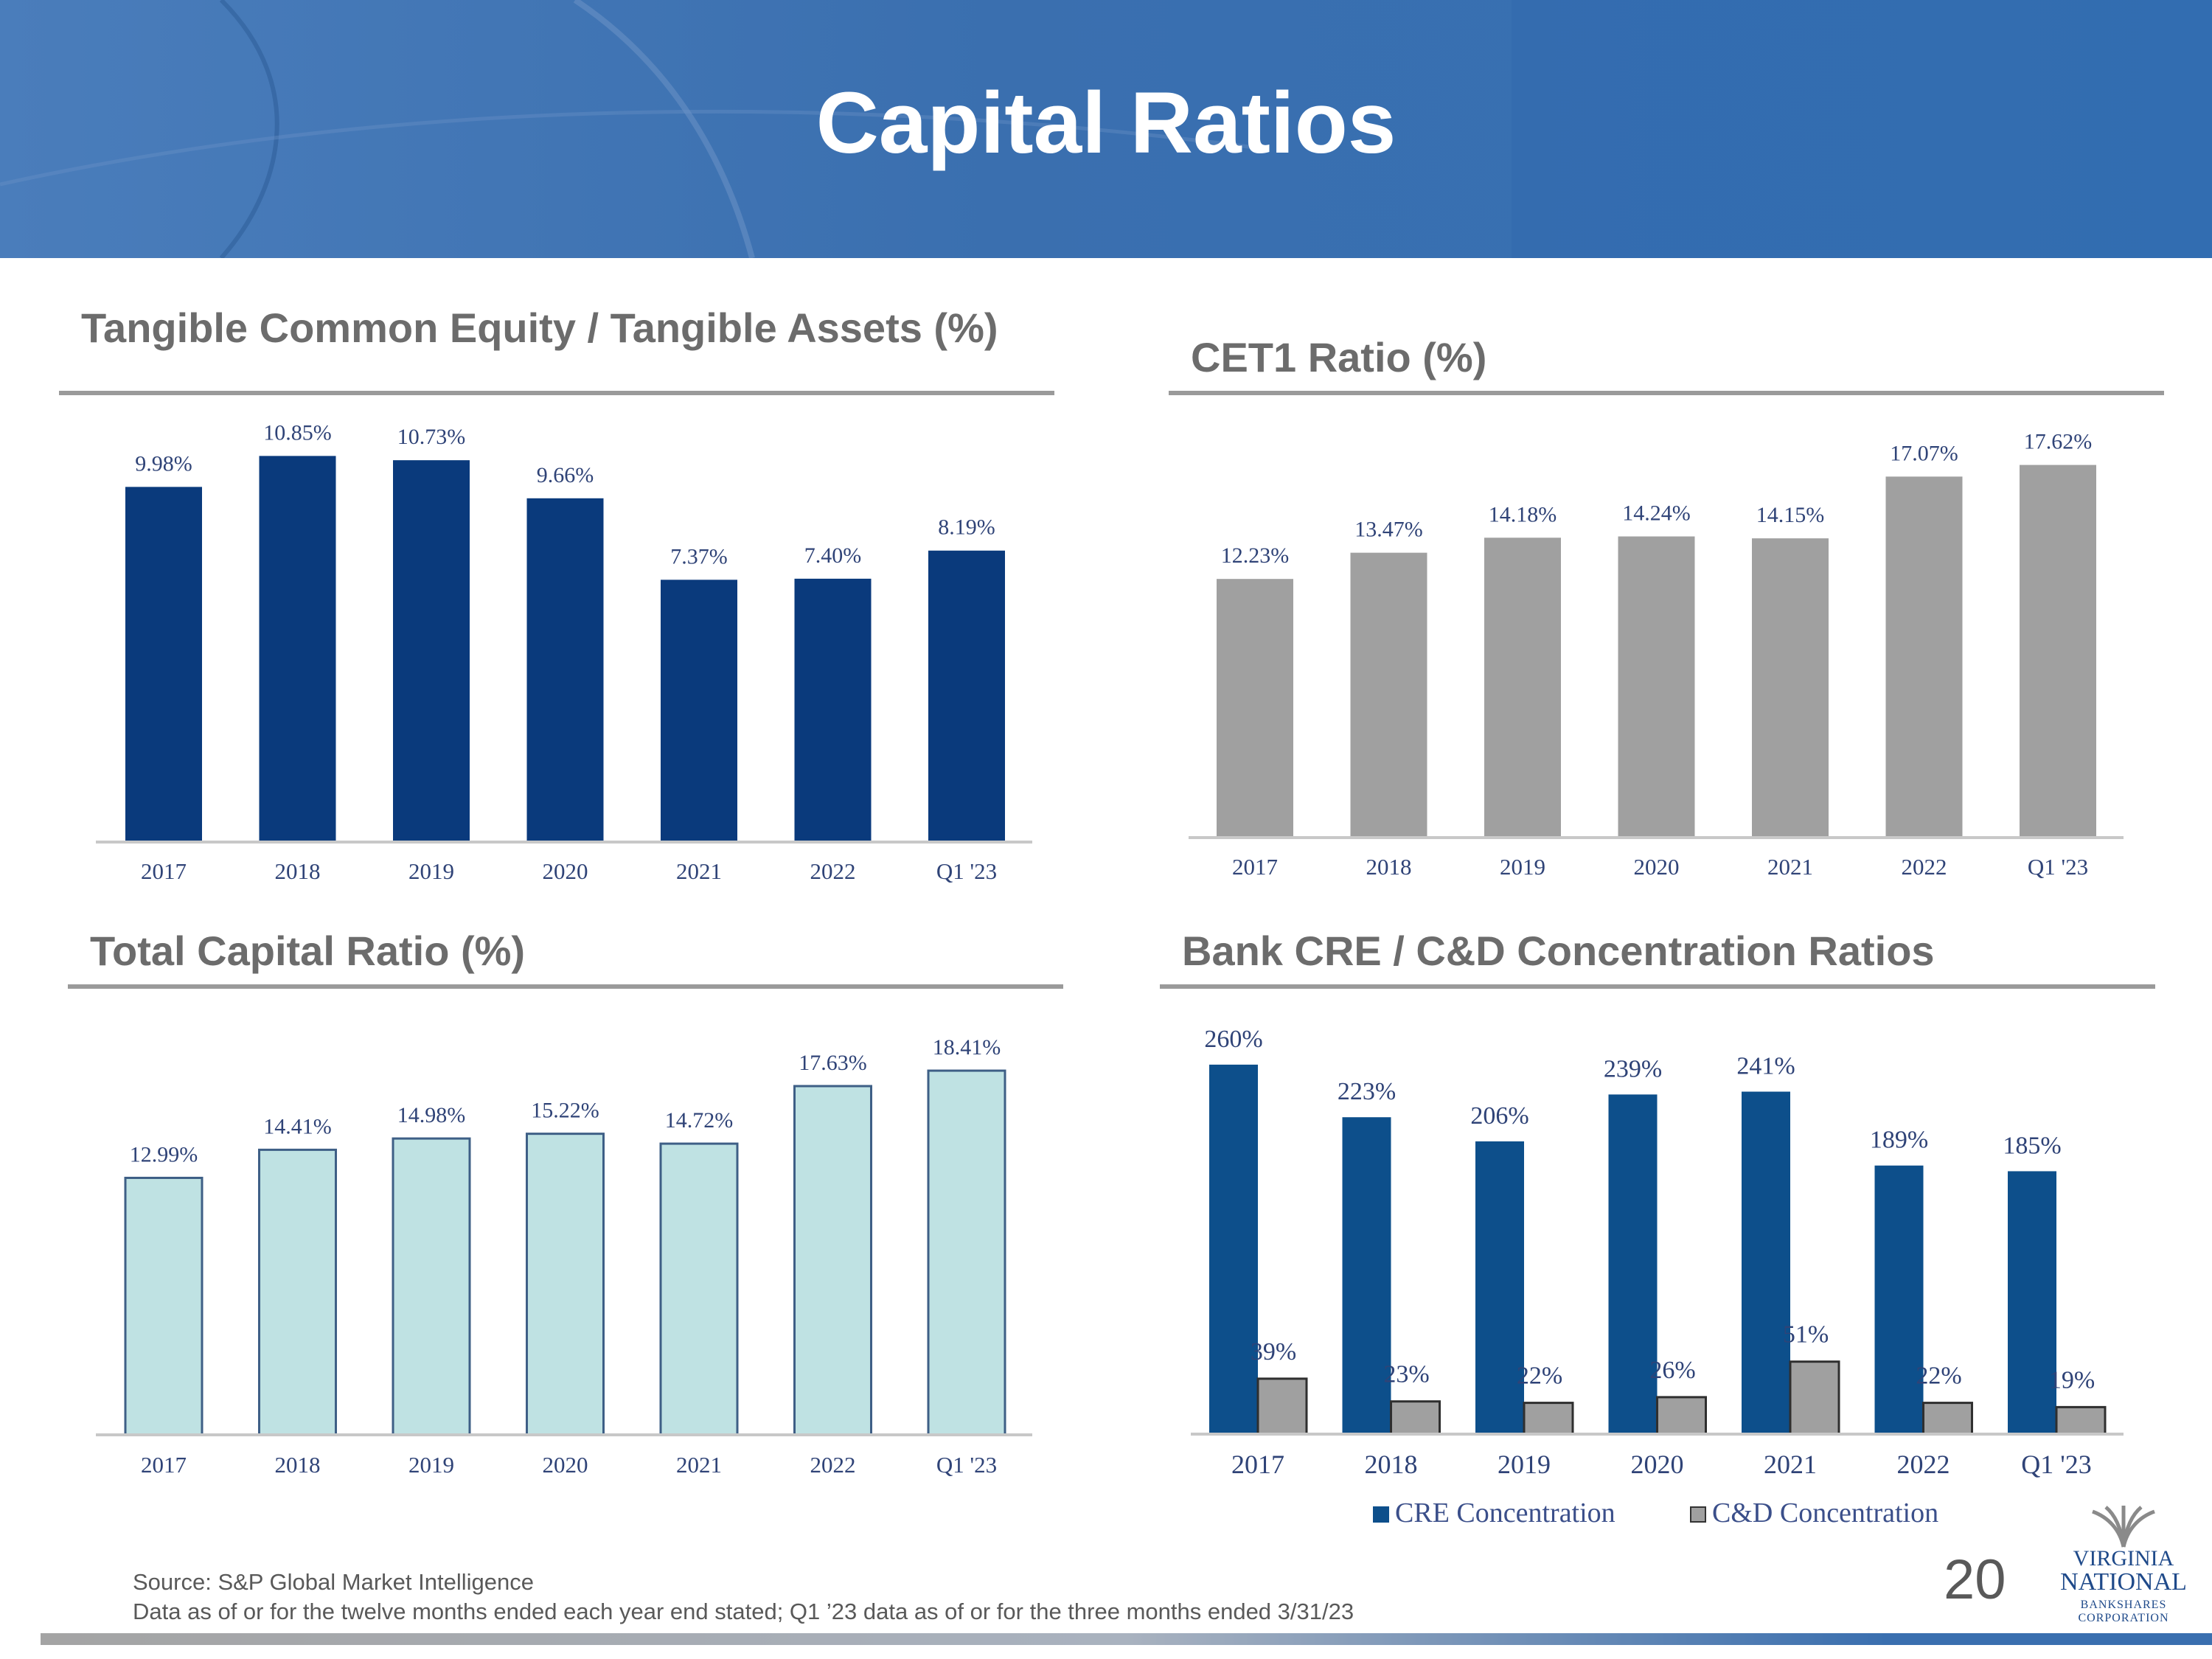 Image resolution: width=2212 pixels, height=1659 pixels. Describe the element at coordinates (966, 871) in the screenshot. I see `tce-tick-label: Q1 '23` at that location.